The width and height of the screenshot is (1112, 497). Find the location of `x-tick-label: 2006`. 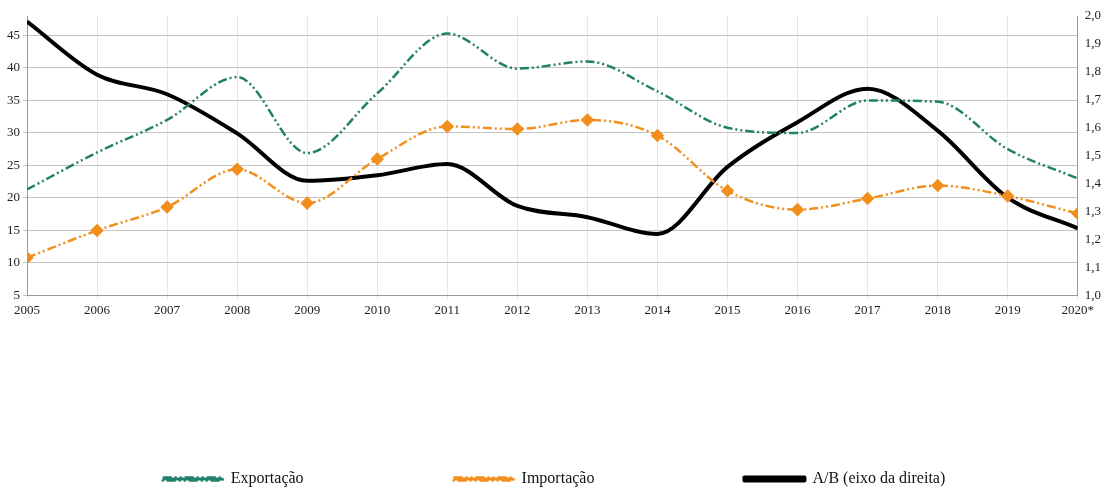

x-tick-label: 2006 is located at coordinates (97, 309).